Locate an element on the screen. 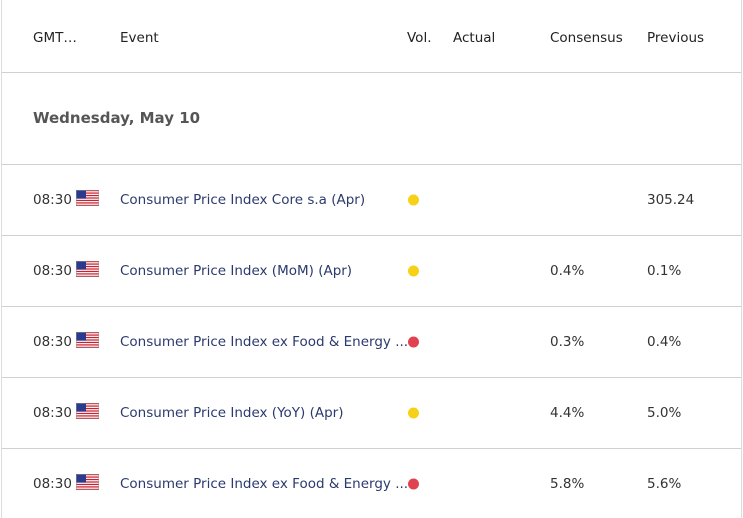  header-rule is located at coordinates (371, 72).